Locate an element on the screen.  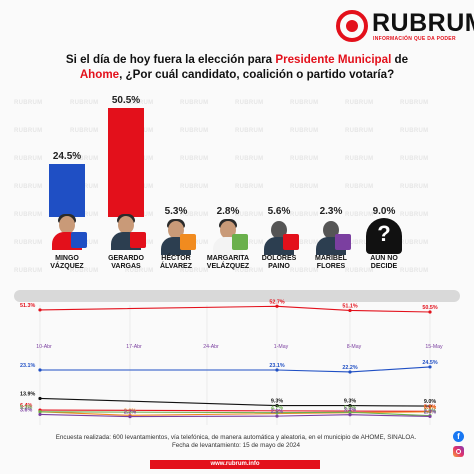
data-label: 2.8% is located at coordinates (430, 412).